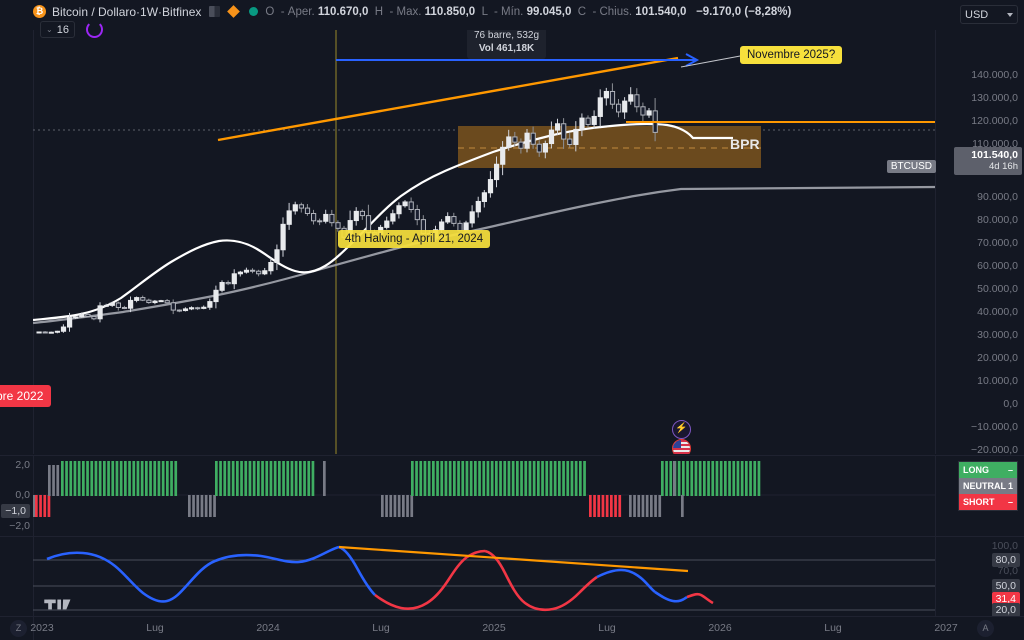  I want to click on november-pointer-line, so click(716, 60).